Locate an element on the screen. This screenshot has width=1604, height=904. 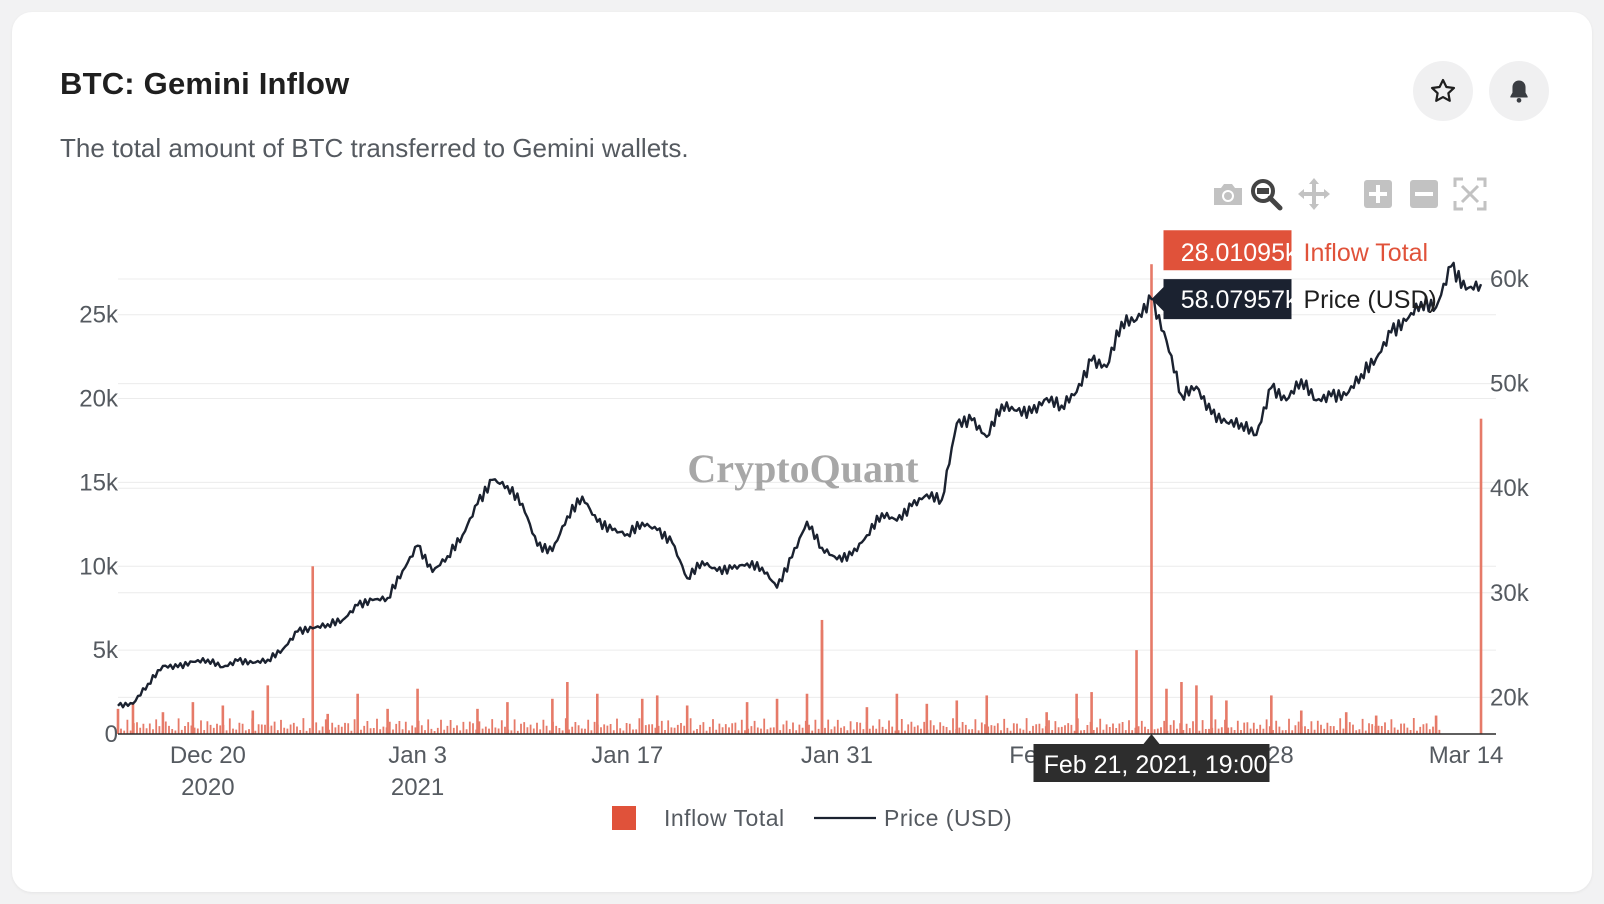
pan-icon is located at coordinates (1314, 194).